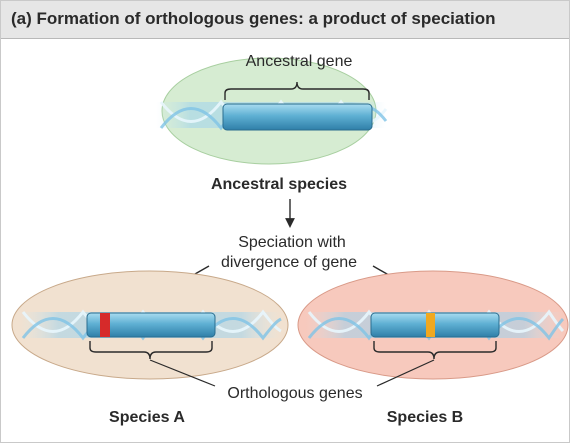  I want to click on species-a-label: Species A, so click(147, 417).